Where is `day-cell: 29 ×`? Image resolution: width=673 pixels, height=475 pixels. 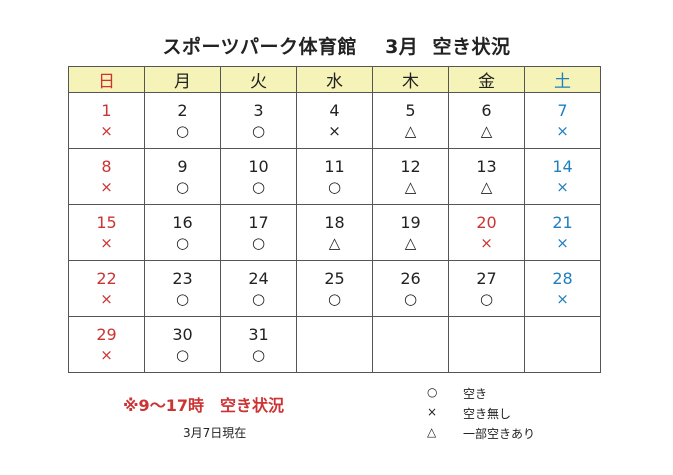 day-cell: 29 × is located at coordinates (106, 344).